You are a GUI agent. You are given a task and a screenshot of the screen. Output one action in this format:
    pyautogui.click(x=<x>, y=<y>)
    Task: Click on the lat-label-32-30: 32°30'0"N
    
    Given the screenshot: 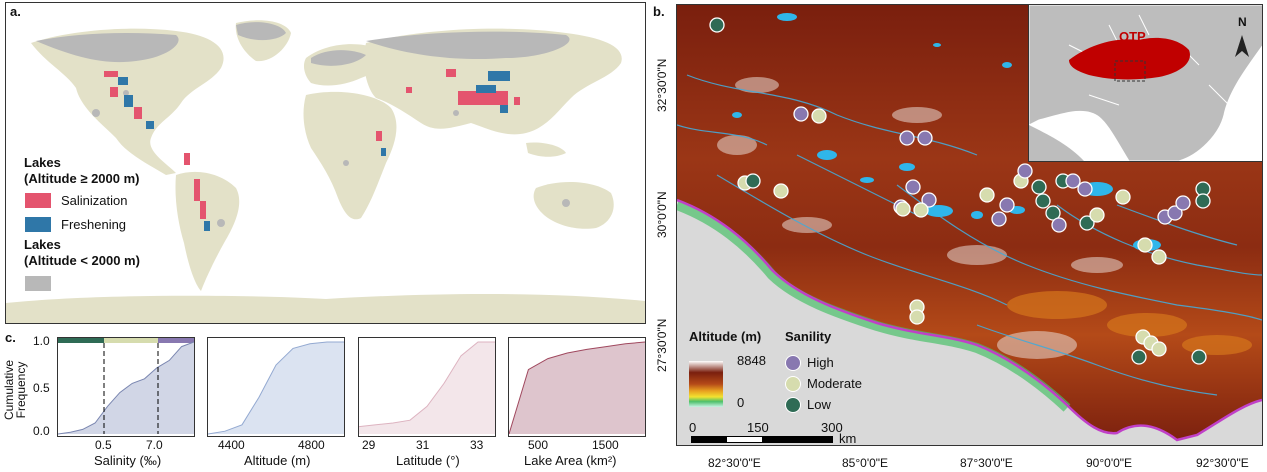 What is the action you would take?
    pyautogui.click(x=662, y=85)
    